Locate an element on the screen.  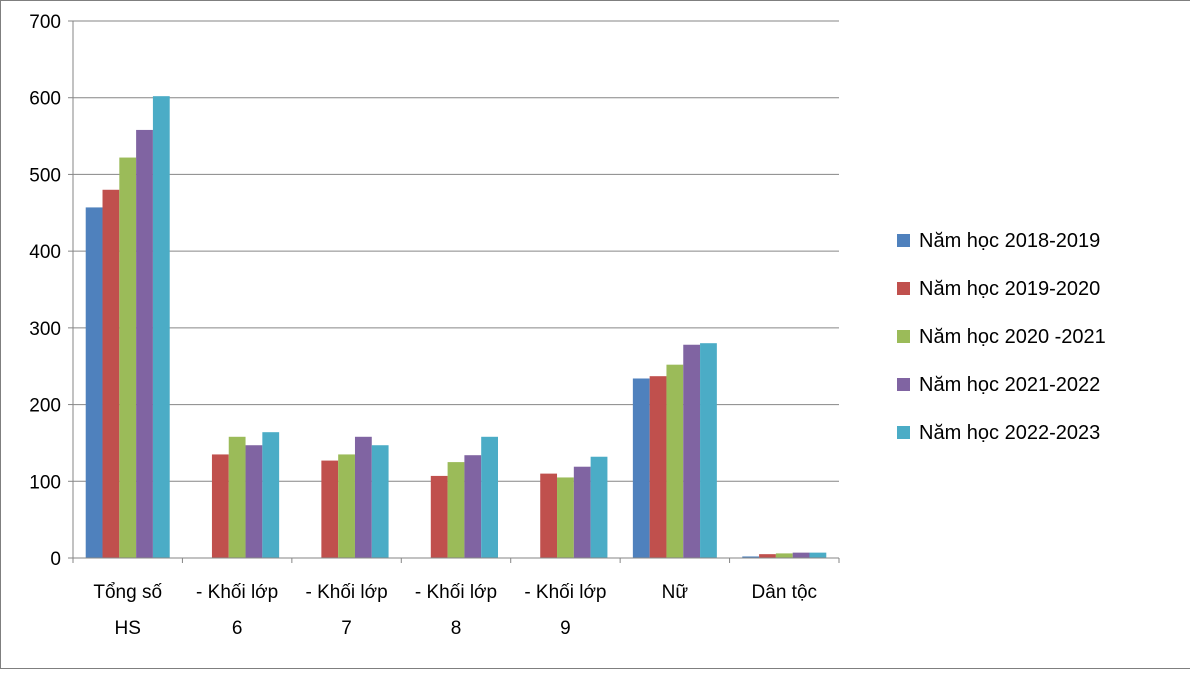
legend-label: Năm học 2021-2022 is located at coordinates (1009, 385).